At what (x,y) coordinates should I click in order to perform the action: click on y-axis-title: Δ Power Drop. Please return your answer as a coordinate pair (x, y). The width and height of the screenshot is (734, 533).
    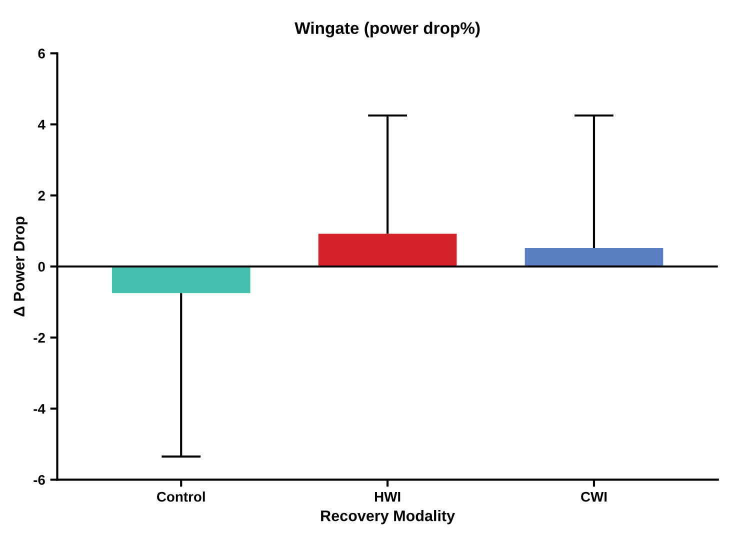
    Looking at the image, I should click on (21, 266).